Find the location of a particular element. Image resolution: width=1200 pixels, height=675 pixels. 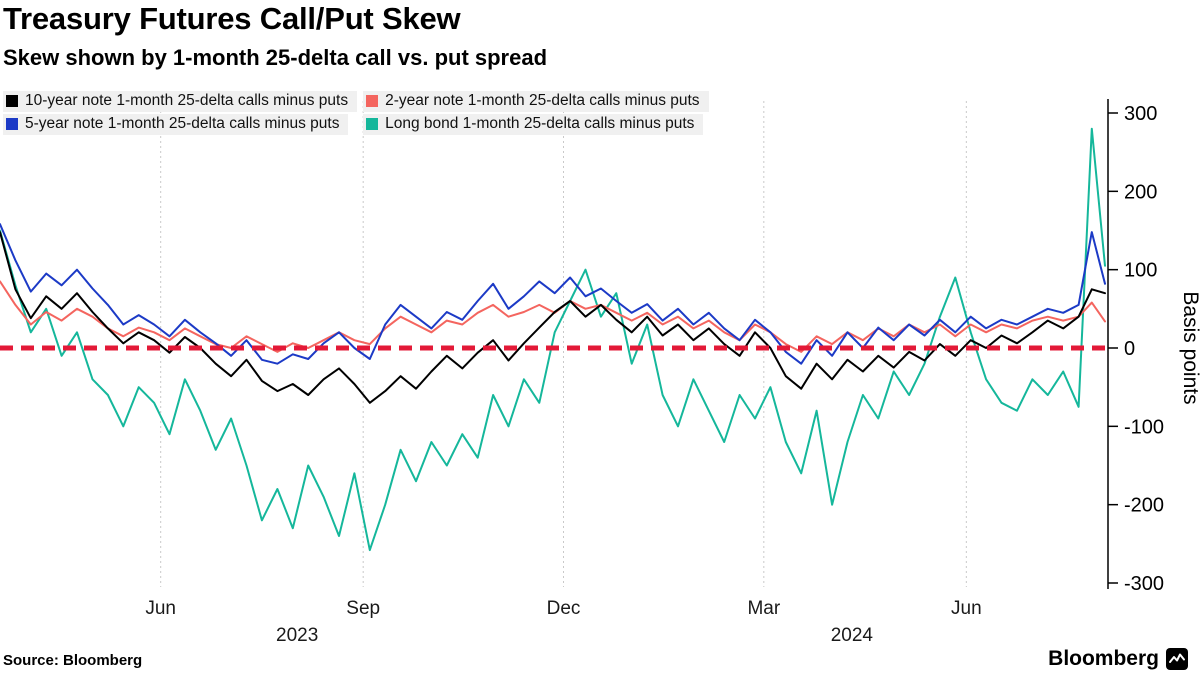

y-tick-label: -300 is located at coordinates (1144, 584).